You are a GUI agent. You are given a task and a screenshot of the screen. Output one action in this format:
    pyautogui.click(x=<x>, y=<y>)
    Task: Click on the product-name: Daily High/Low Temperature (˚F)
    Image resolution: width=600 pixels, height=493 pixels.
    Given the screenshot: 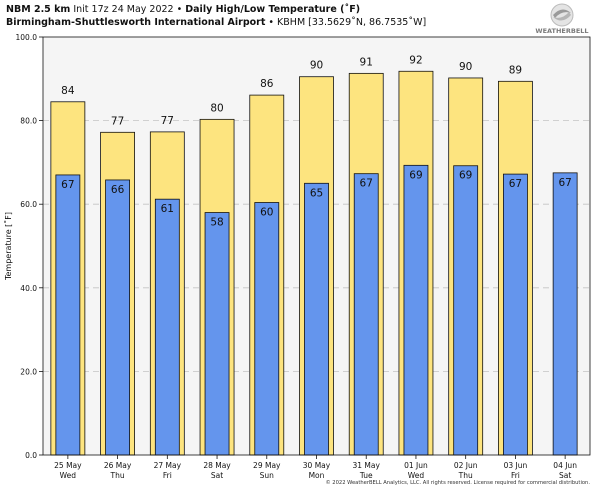 What is the action you would take?
    pyautogui.click(x=273, y=9)
    